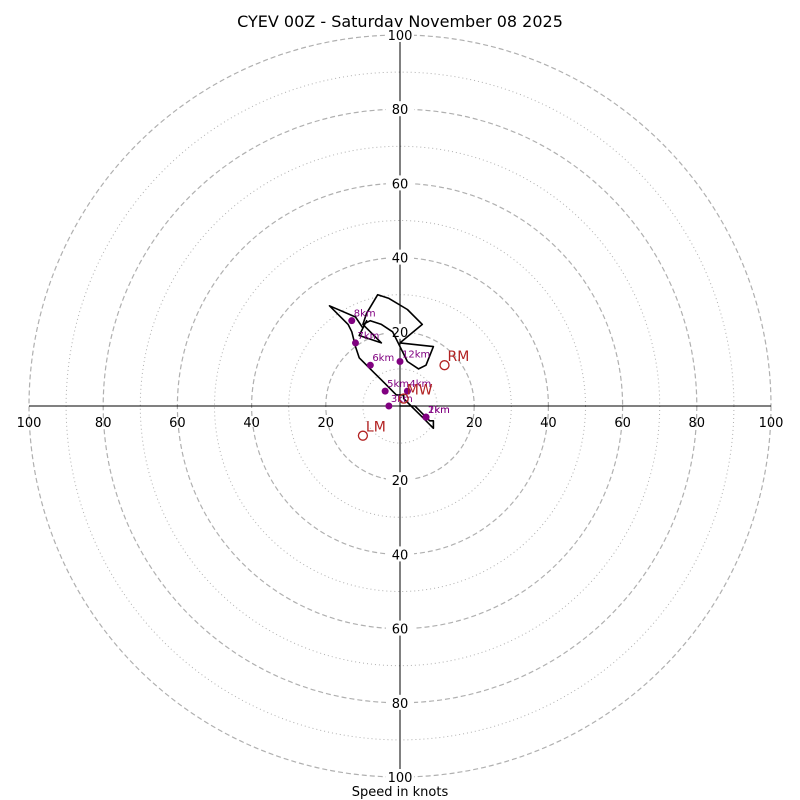  Describe the element at coordinates (103, 423) in the screenshot. I see `tick-label-left: 80` at that location.